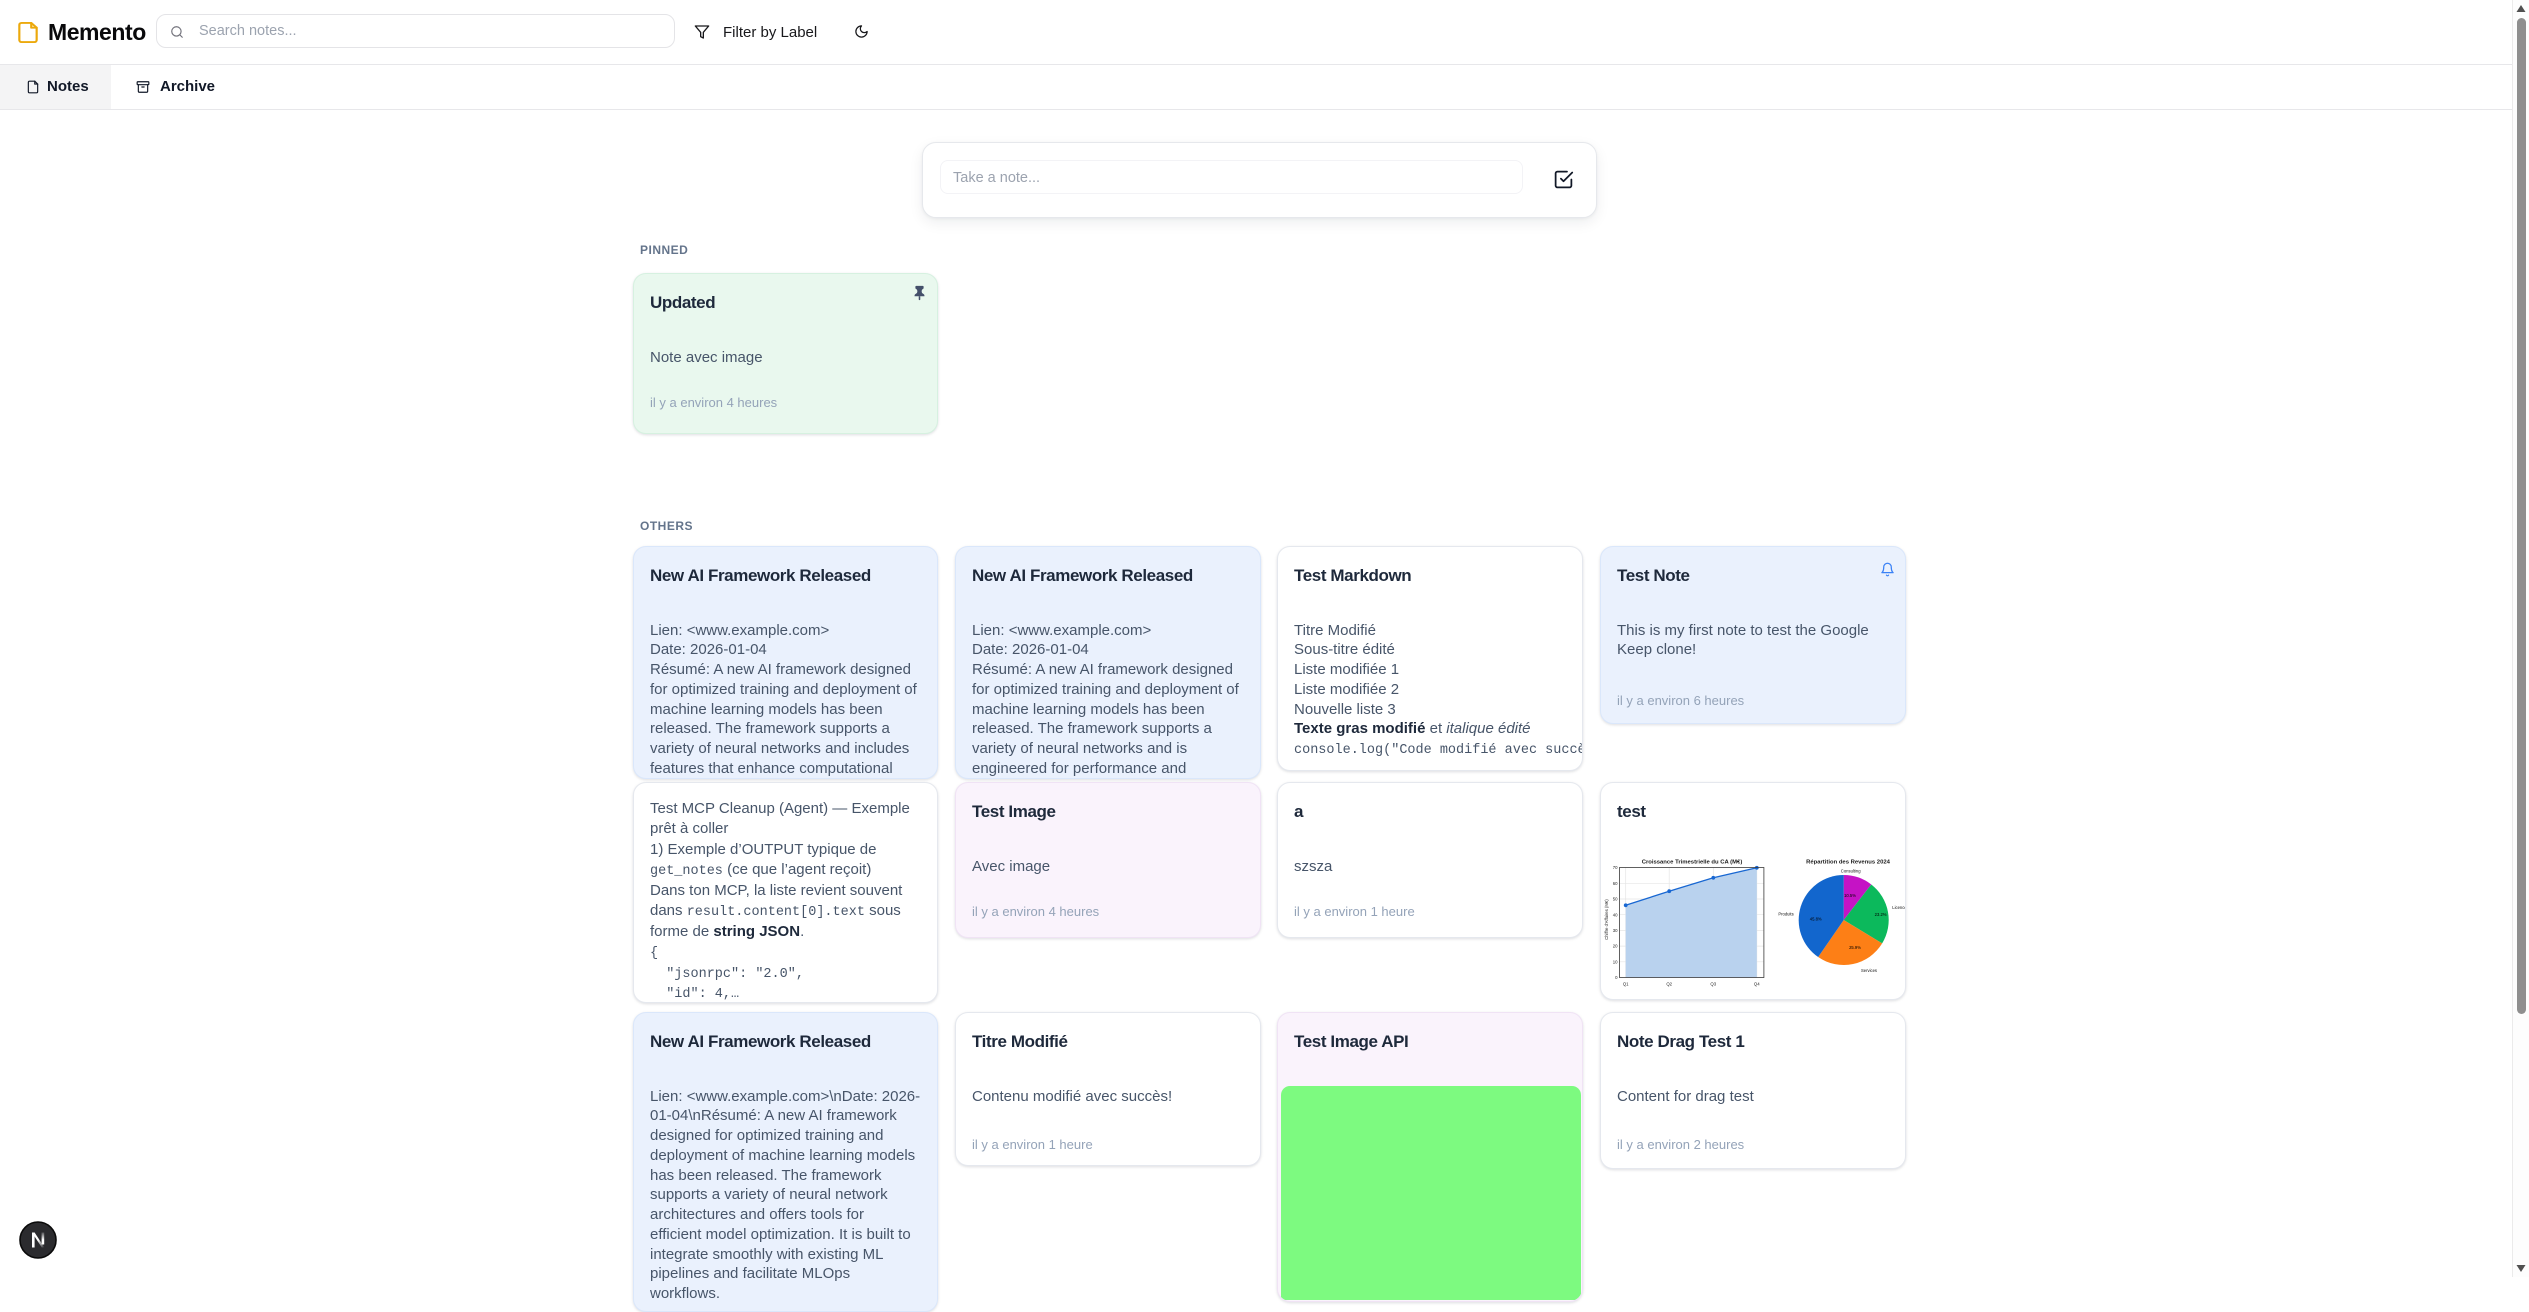  What do you see at coordinates (1616, 977) in the screenshot?
I see `svg-text: 0` at bounding box center [1616, 977].